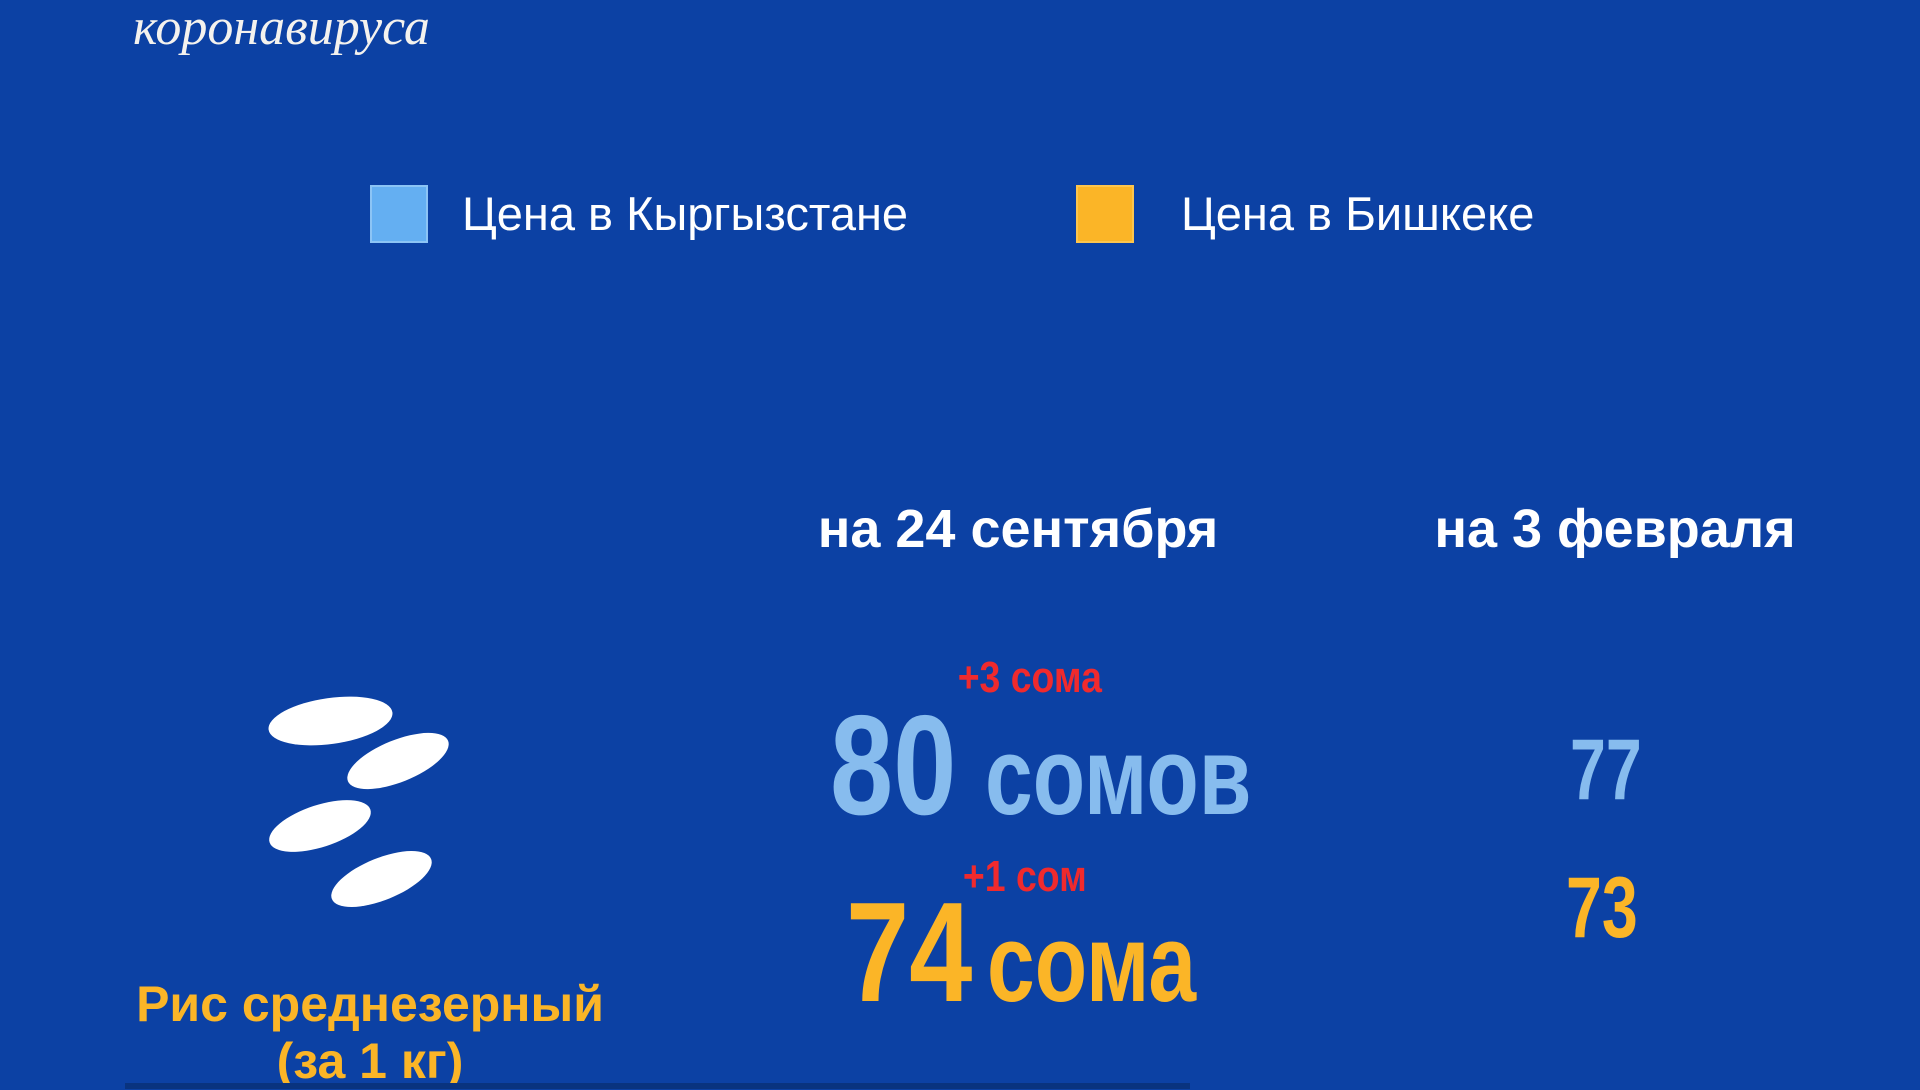 This screenshot has width=1920, height=1090. Describe the element at coordinates (1602, 908) in the screenshot. I see `value-bishkek-february: 73` at that location.